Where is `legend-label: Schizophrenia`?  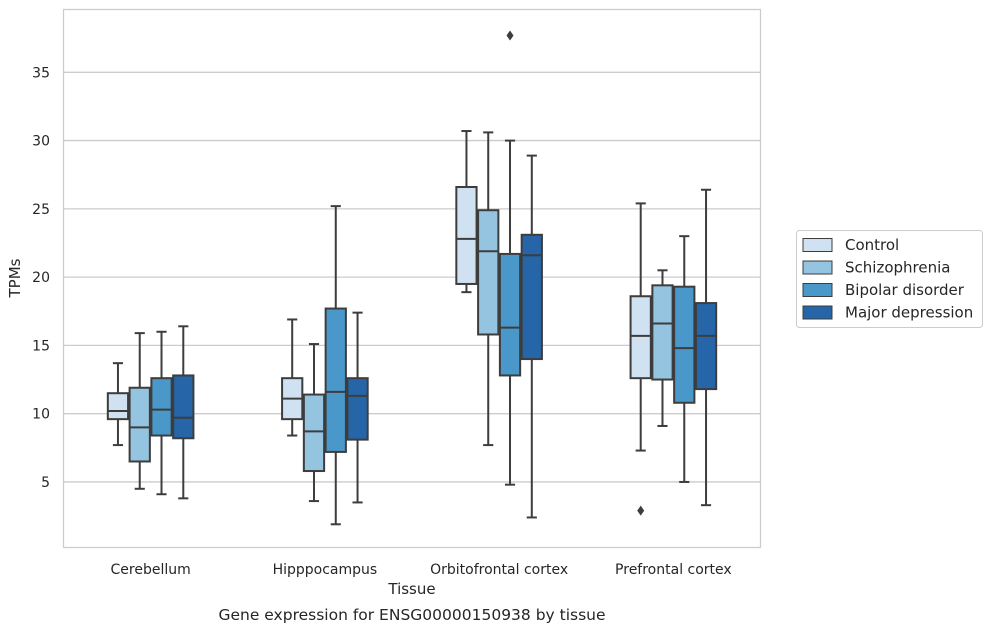 legend-label: Schizophrenia is located at coordinates (897, 268).